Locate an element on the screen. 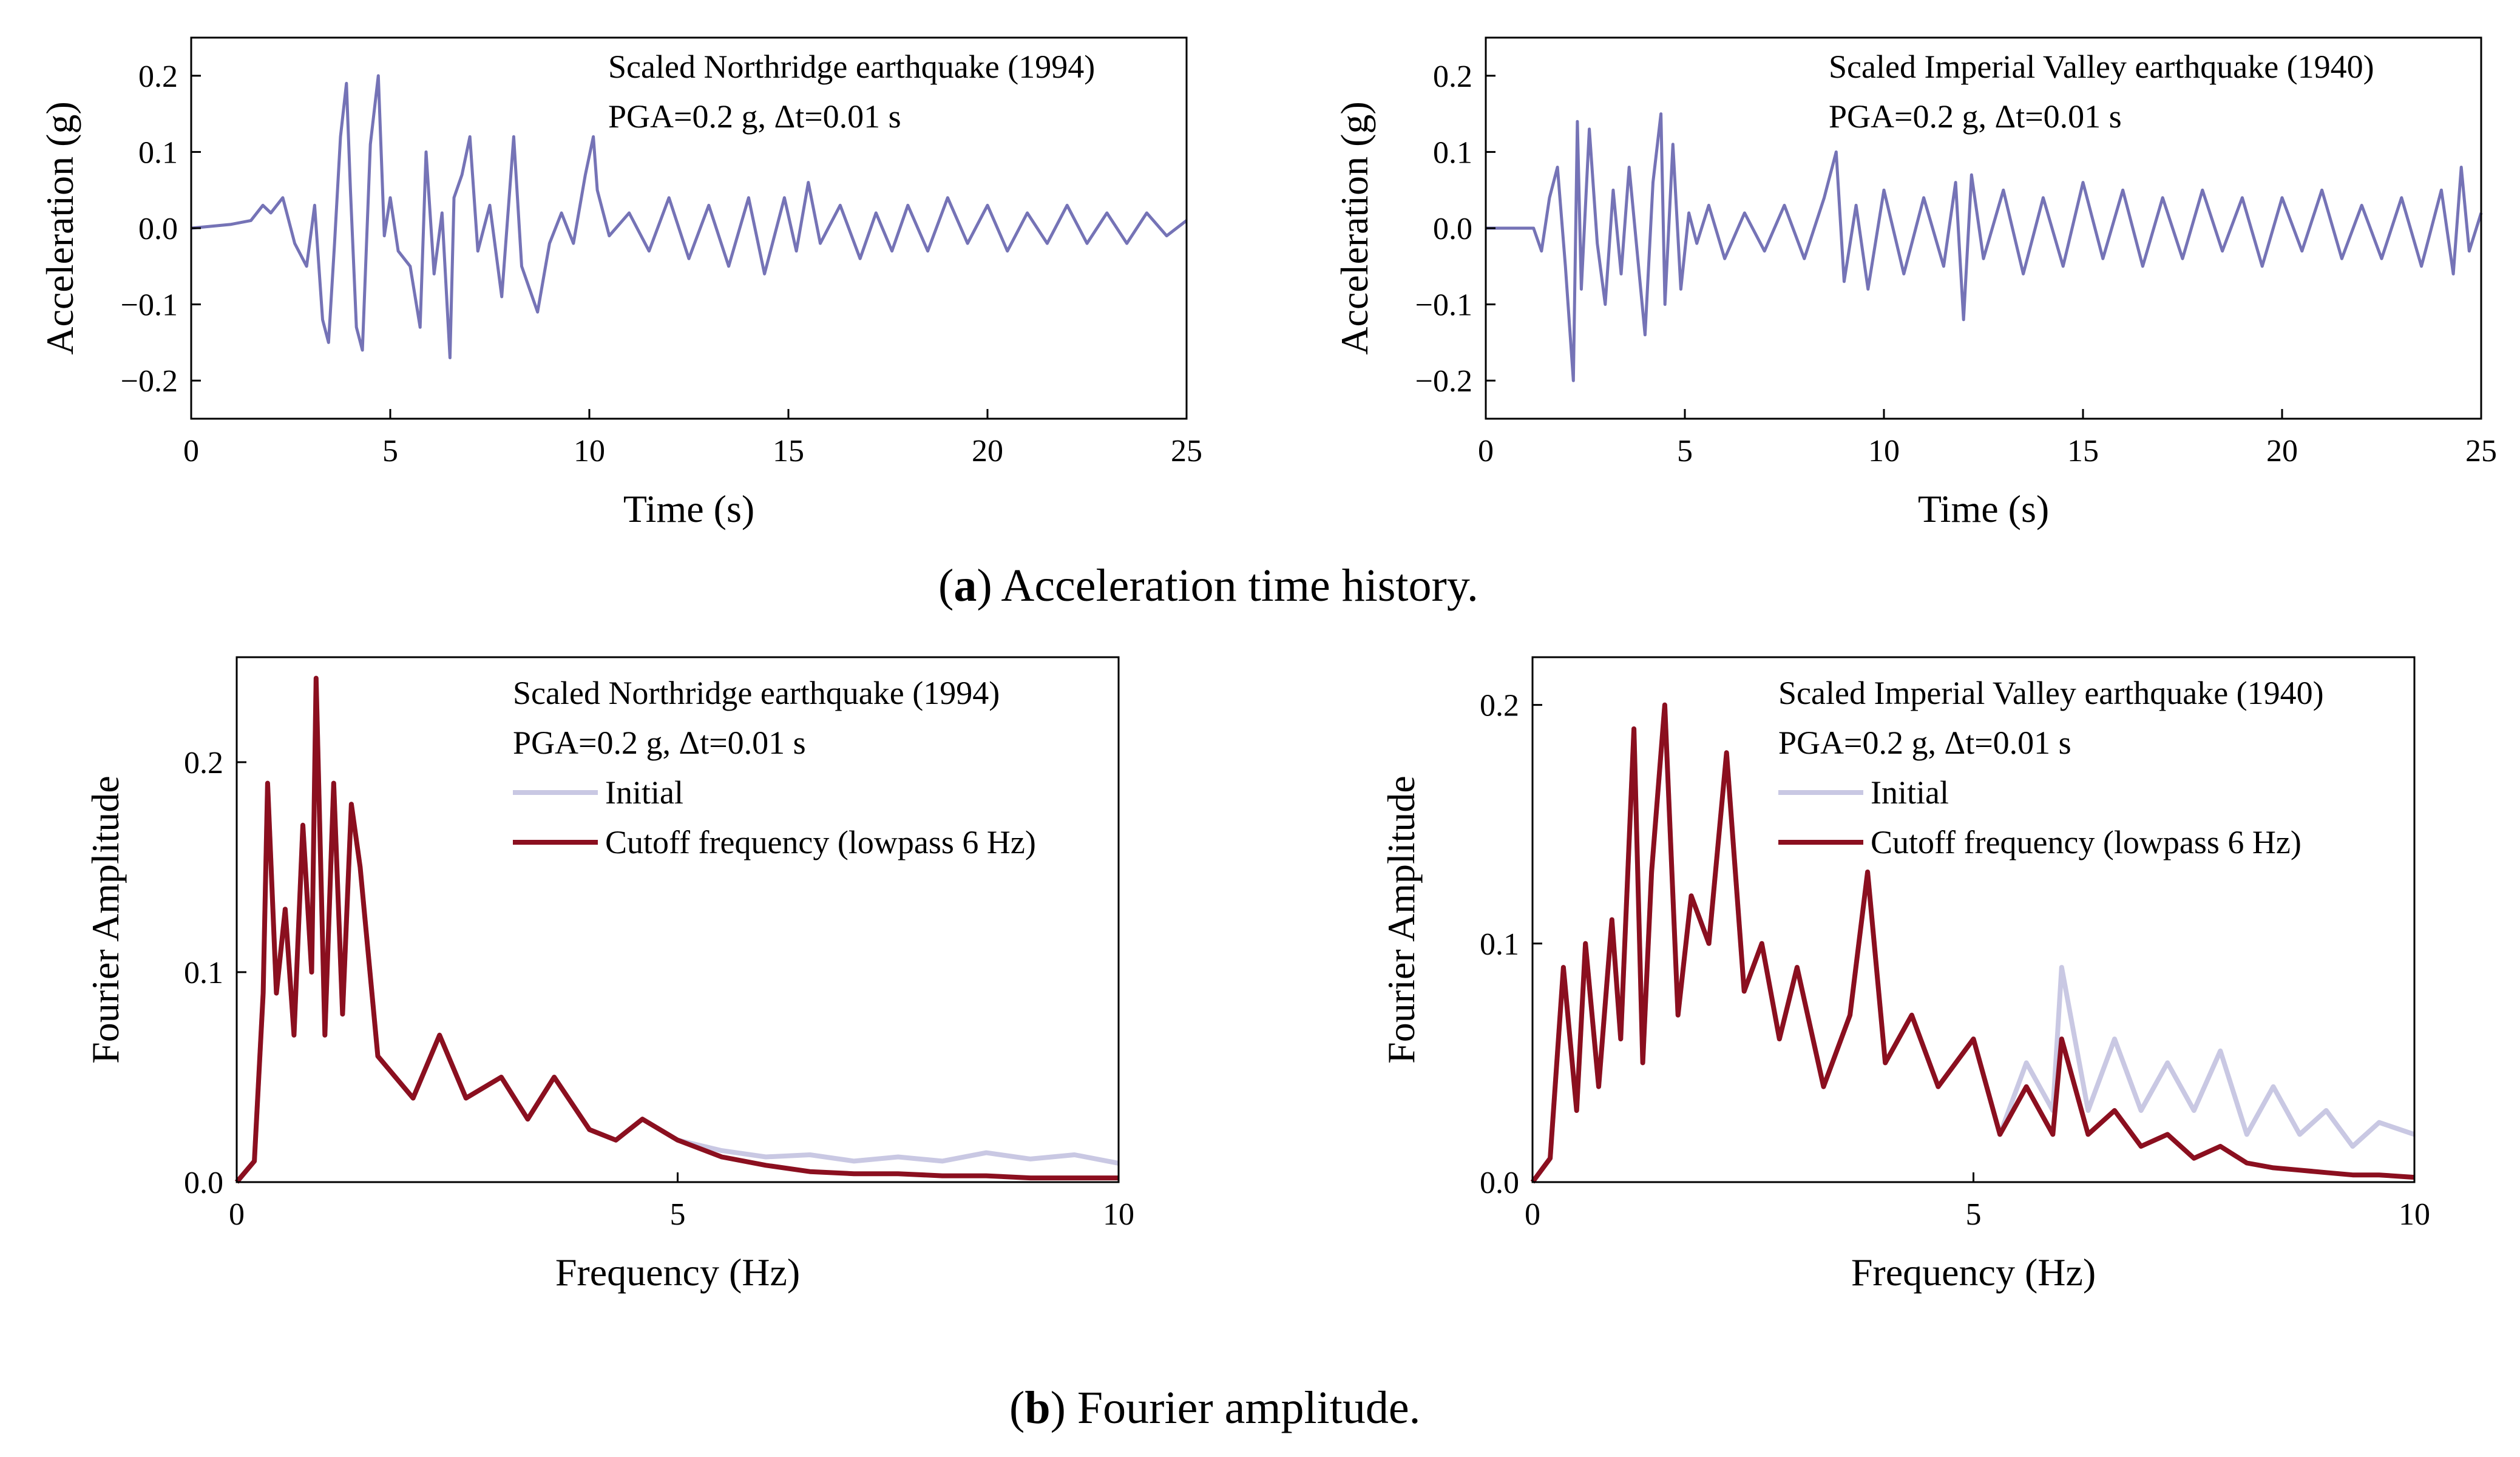 The width and height of the screenshot is (2520, 1457). caption-b-text: ) Fourier amplitude. is located at coordinates (1236, 1407).